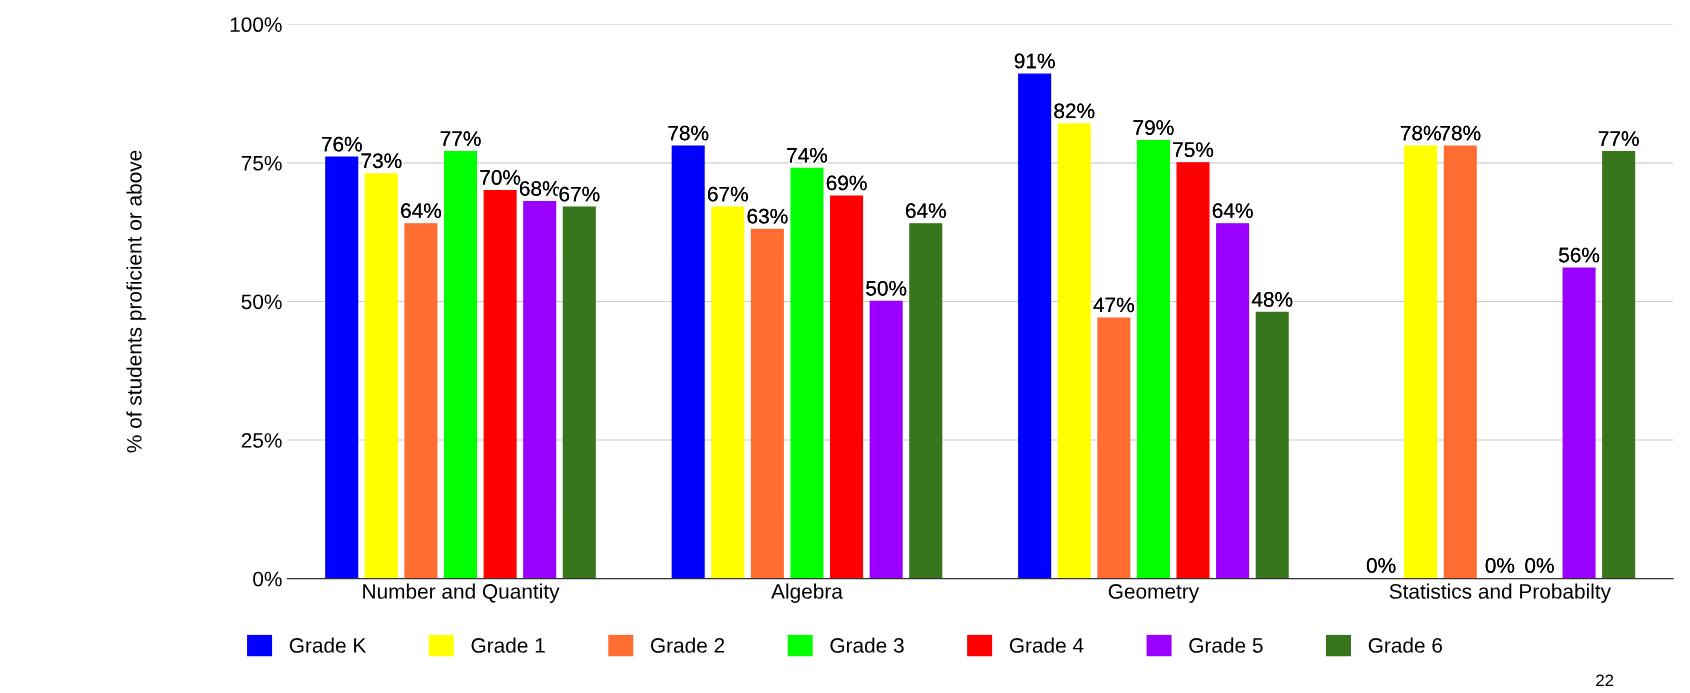 Image resolution: width=1690 pixels, height=693 pixels. I want to click on text: 22, so click(1605, 680).